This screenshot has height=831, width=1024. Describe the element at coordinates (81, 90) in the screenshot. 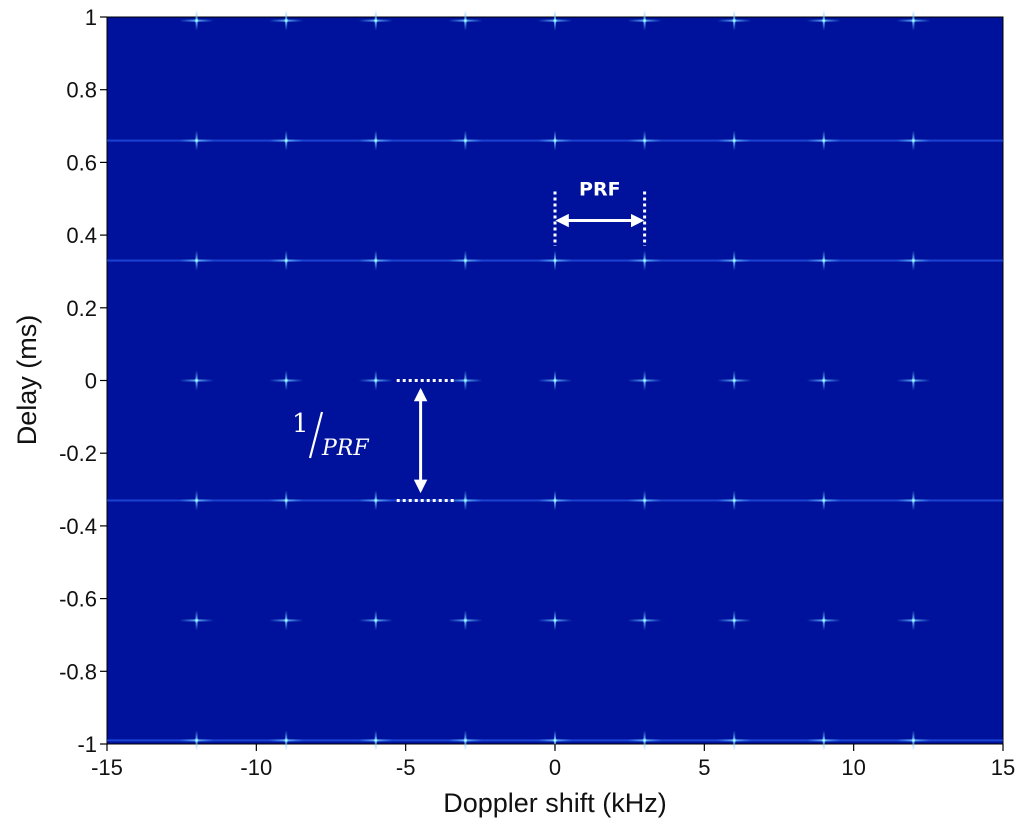

I see `y-tick-label: 0.8` at that location.